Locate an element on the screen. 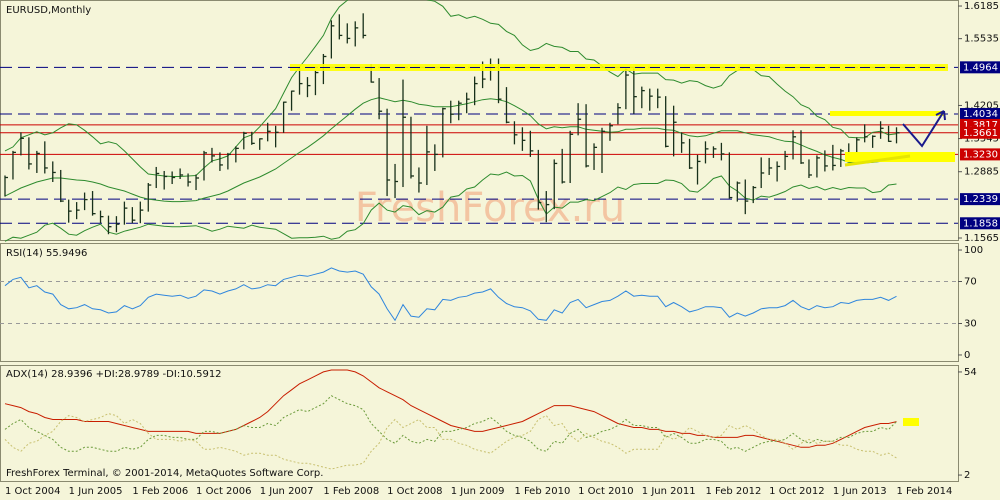 This screenshot has width=1000, height=500. x-tick-label: 1 Jun 2009 is located at coordinates (478, 491).